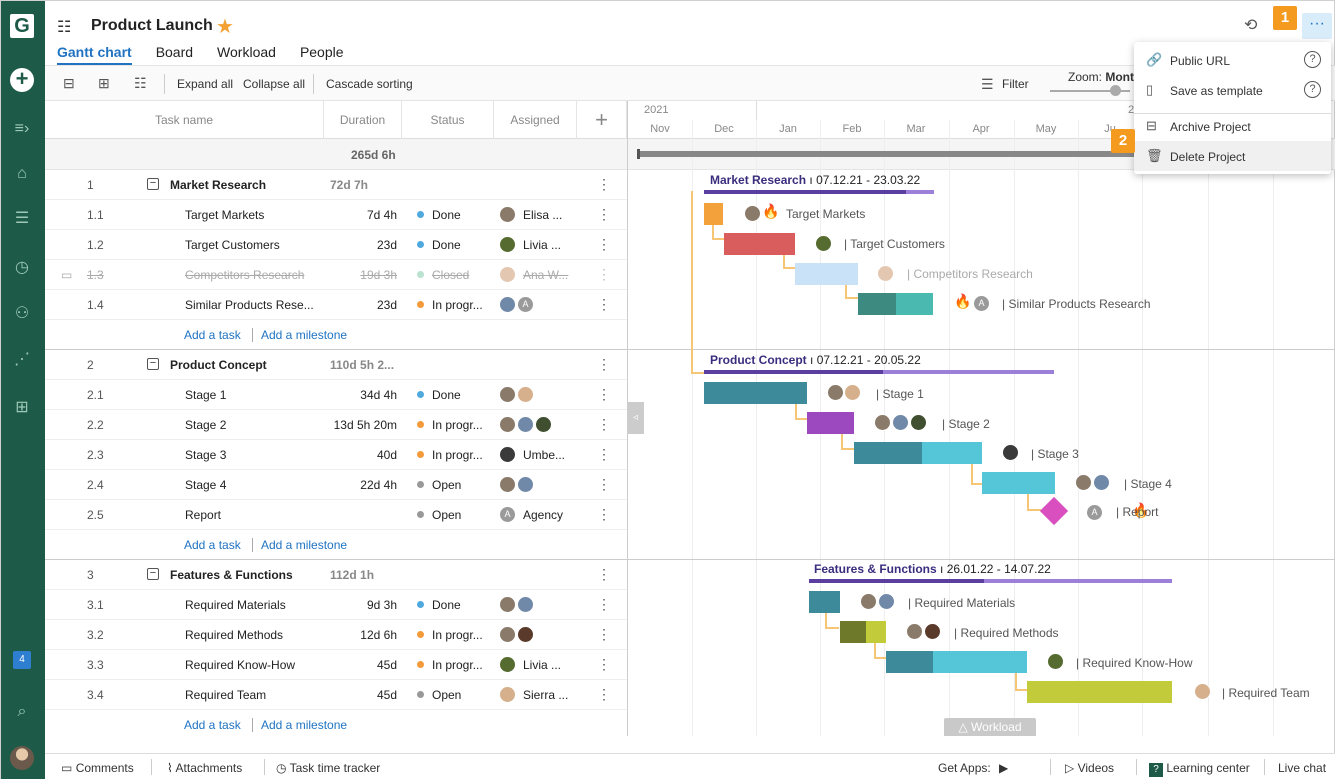 The image size is (1335, 779). Describe the element at coordinates (378, 485) in the screenshot. I see `task-duration: 22d 4h` at that location.